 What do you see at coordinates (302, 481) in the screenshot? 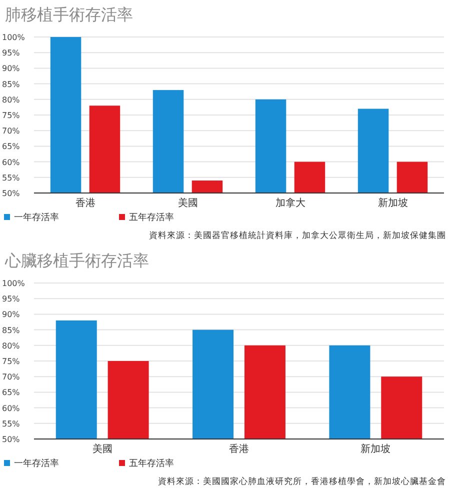
I see `source-note: 資料來源：美國國家心肺血液研究所，香港移植學會，新加坡心臟基金會` at bounding box center [302, 481].